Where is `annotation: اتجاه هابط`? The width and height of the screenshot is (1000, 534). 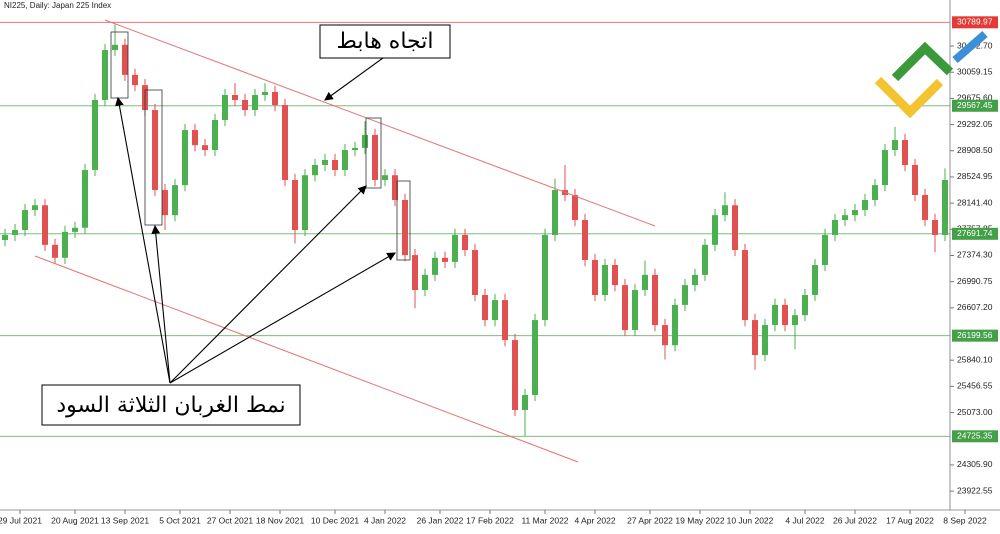
annotation: اتجاه هابط is located at coordinates (385, 41).